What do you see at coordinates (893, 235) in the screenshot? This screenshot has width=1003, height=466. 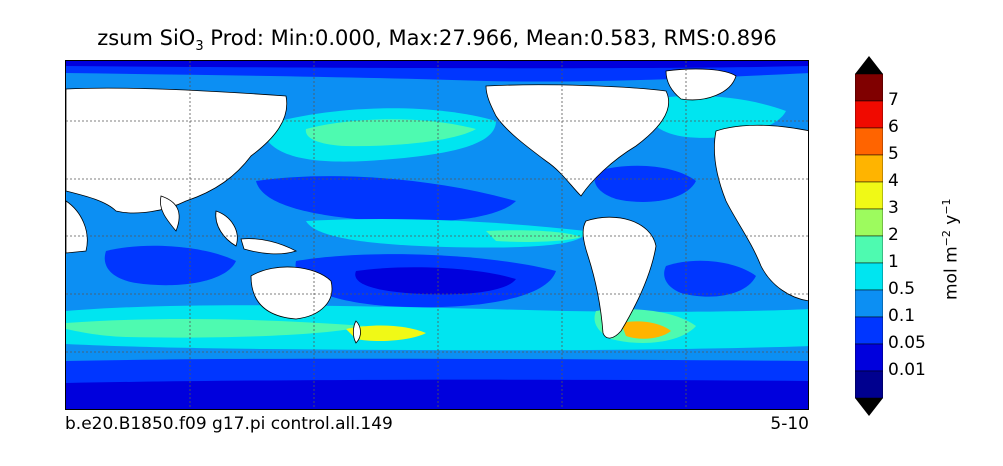 I see `colorbar-tick-label: 2` at bounding box center [893, 235].